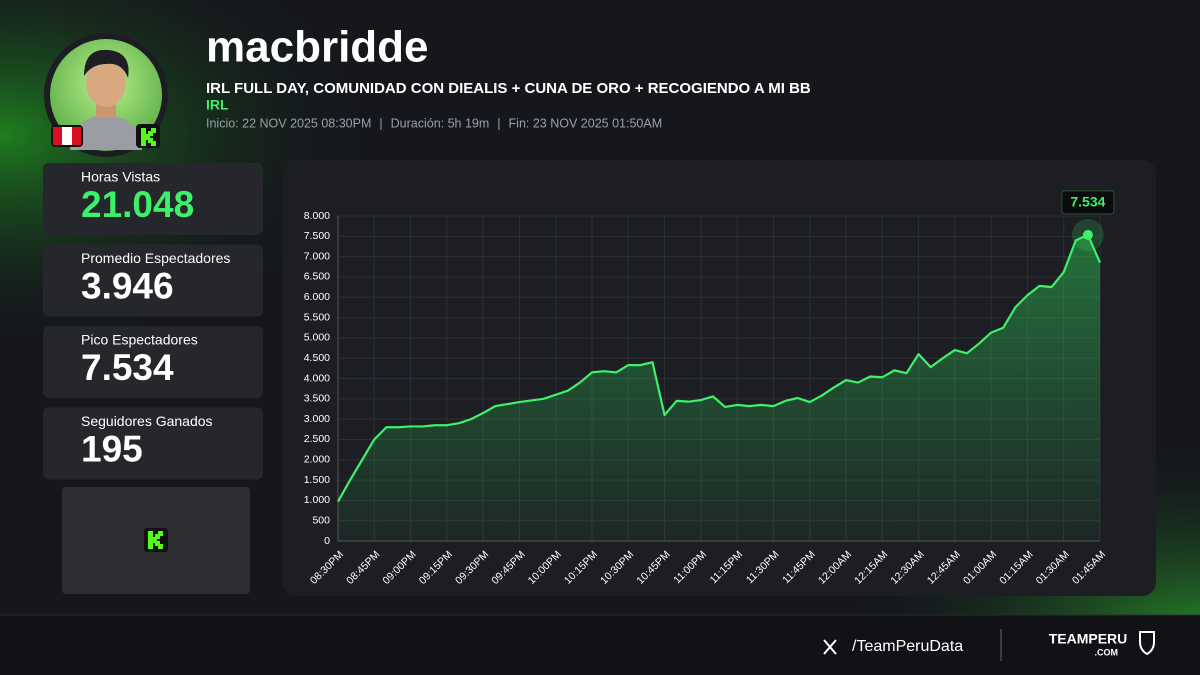 This screenshot has width=1200, height=675. What do you see at coordinates (317, 47) in the screenshot?
I see `streamer-name: macbridde` at bounding box center [317, 47].